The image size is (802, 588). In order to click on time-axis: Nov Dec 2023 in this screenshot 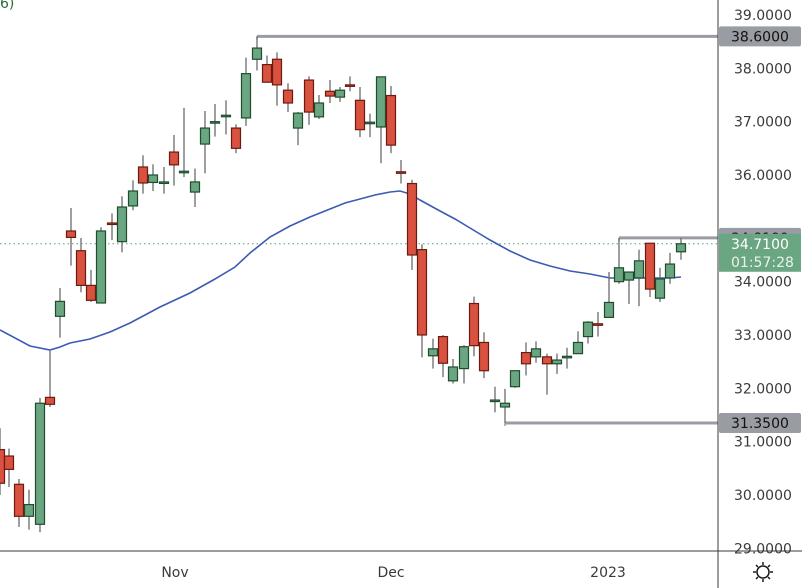, I will do `click(401, 565)`.